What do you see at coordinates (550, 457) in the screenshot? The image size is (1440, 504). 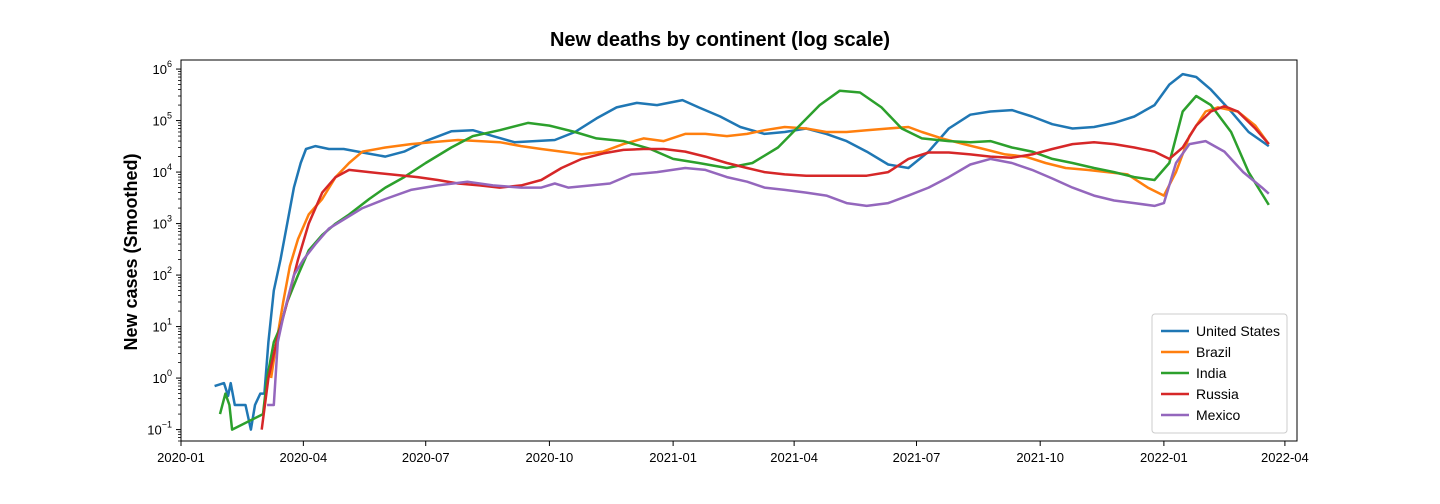 I see `x-tick-label: 2020-10` at bounding box center [550, 457].